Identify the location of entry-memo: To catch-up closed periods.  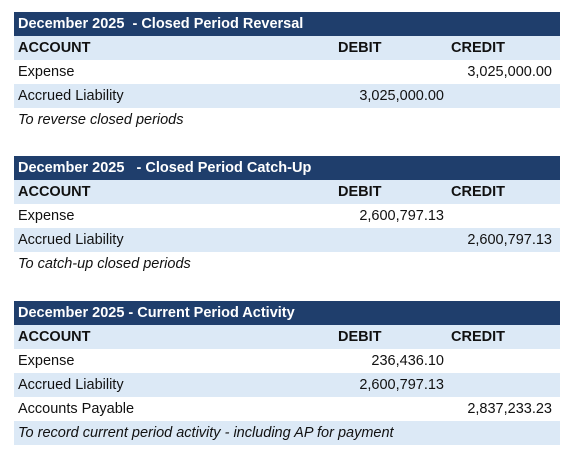
(104, 264).